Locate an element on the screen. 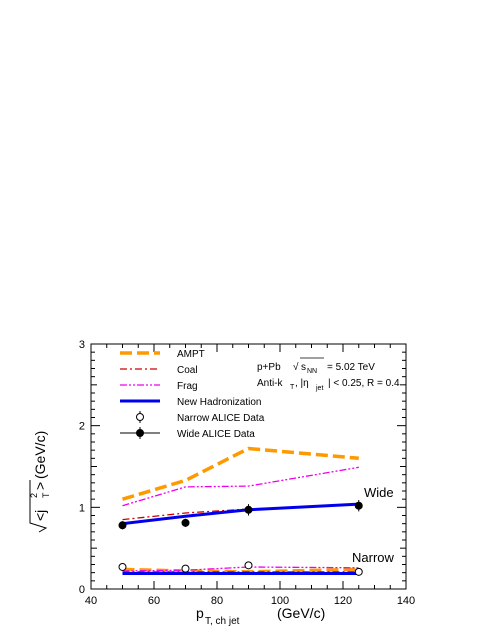 Image resolution: width=491 pixels, height=635 pixels. y-axis-title: <j 2 T > (GeV/c) is located at coordinates (40, 482).